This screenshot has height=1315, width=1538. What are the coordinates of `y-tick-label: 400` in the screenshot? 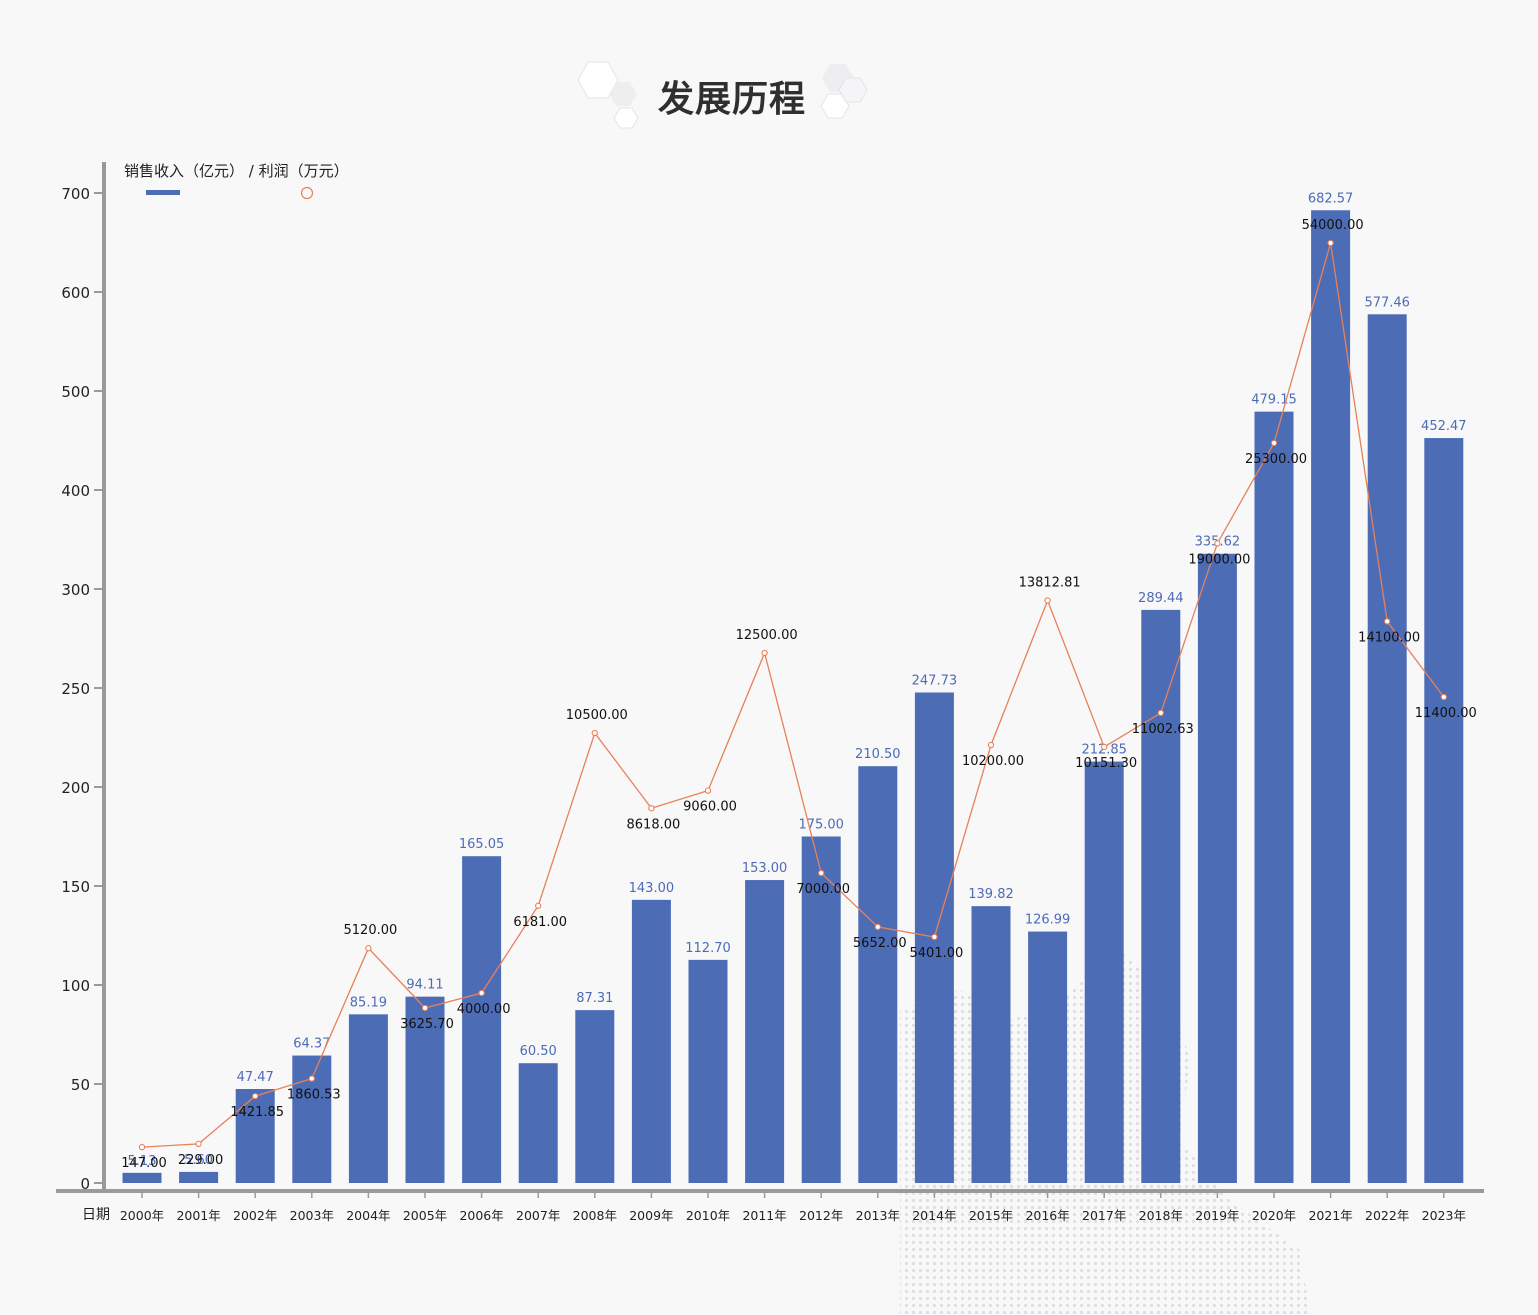 It's located at (75, 491).